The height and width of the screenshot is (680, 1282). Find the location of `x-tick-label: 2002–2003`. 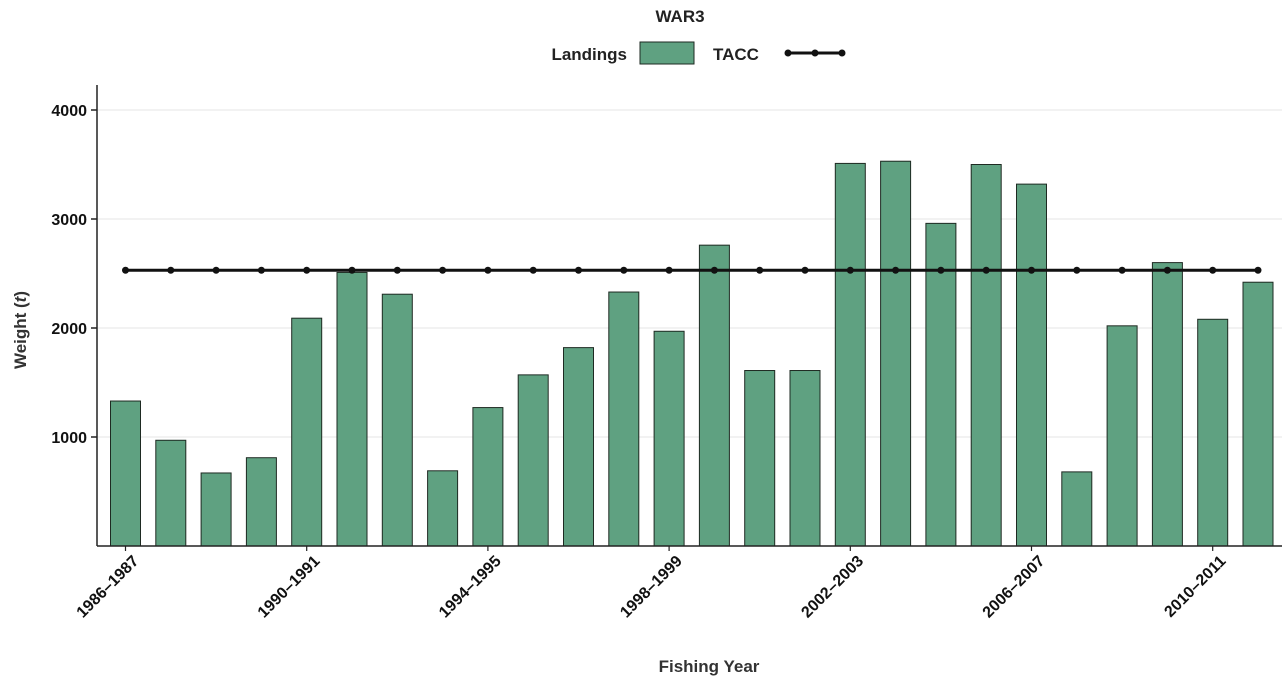

x-tick-label: 2002–2003 is located at coordinates (832, 587).